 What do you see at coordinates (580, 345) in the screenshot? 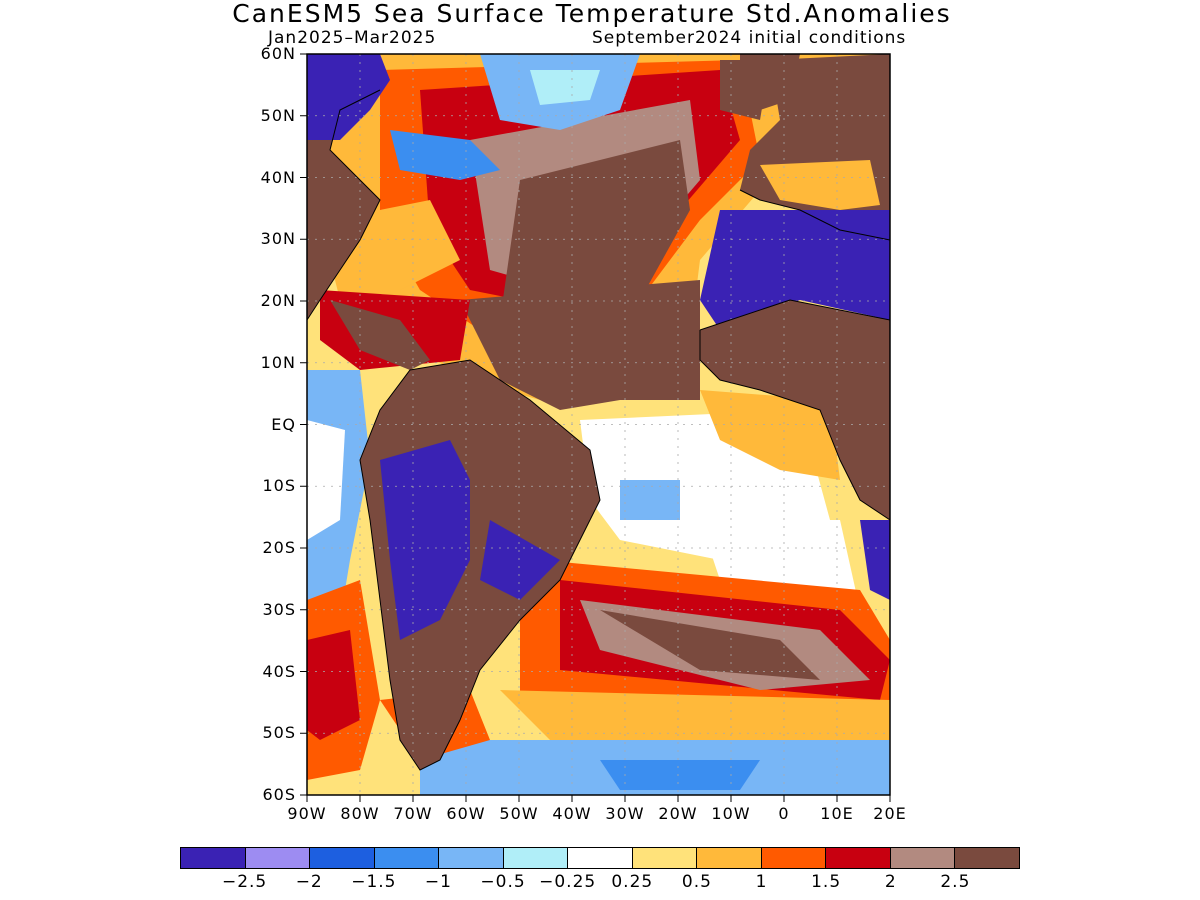
I see `central-atlantic-max` at bounding box center [580, 345].